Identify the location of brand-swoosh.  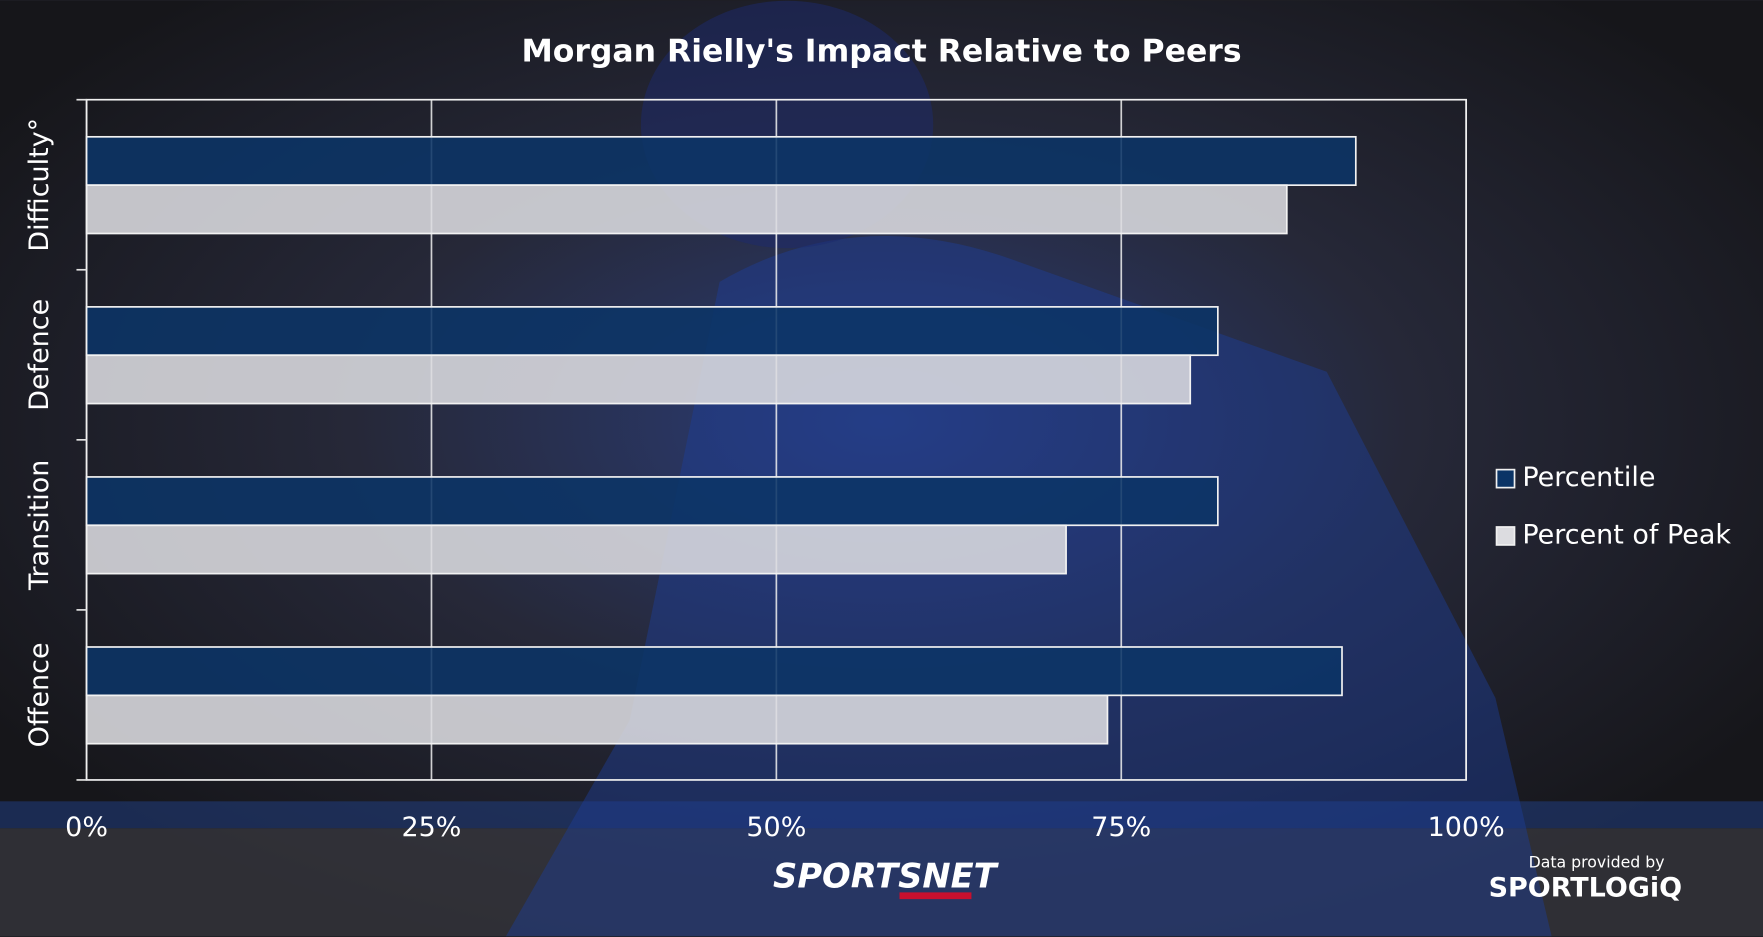
(935, 896).